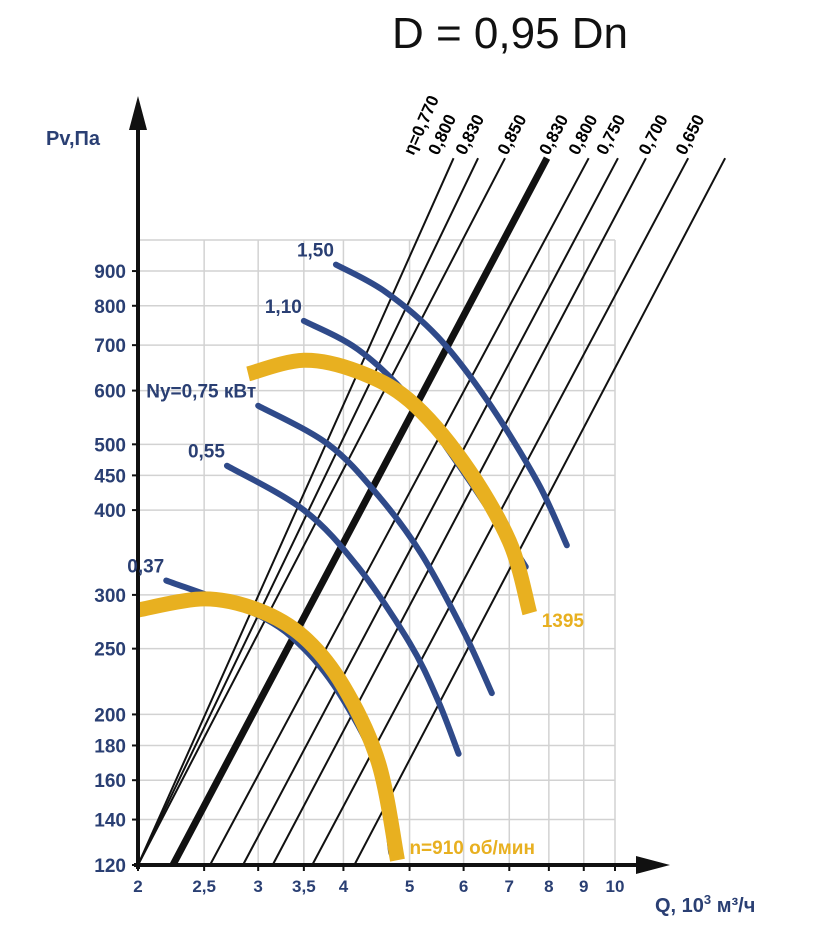  Describe the element at coordinates (110, 781) in the screenshot. I see `y-tick-label-2: 160` at that location.